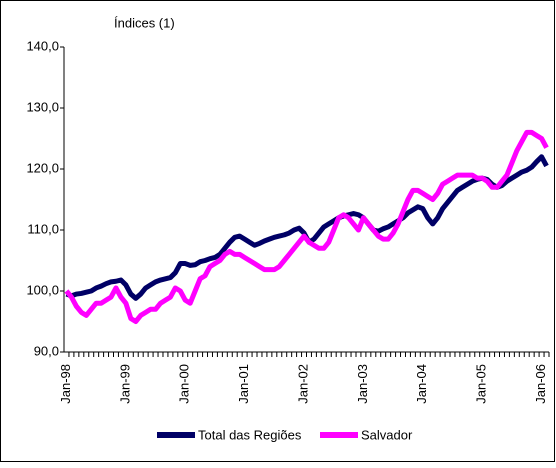 Image resolution: width=556 pixels, height=468 pixels. Describe the element at coordinates (243, 384) in the screenshot. I see `x-tick-label: Jan-01` at that location.